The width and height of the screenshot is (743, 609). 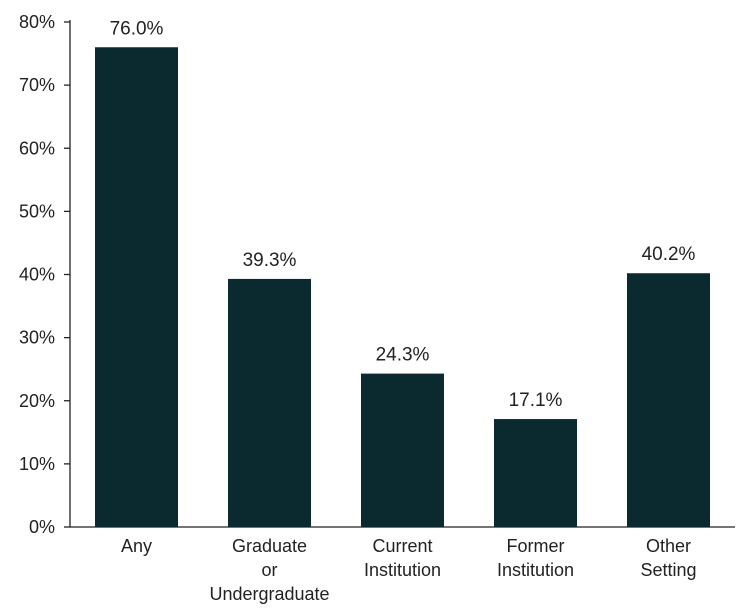 What do you see at coordinates (37, 401) in the screenshot?
I see `y-tick-label: 20%` at bounding box center [37, 401].